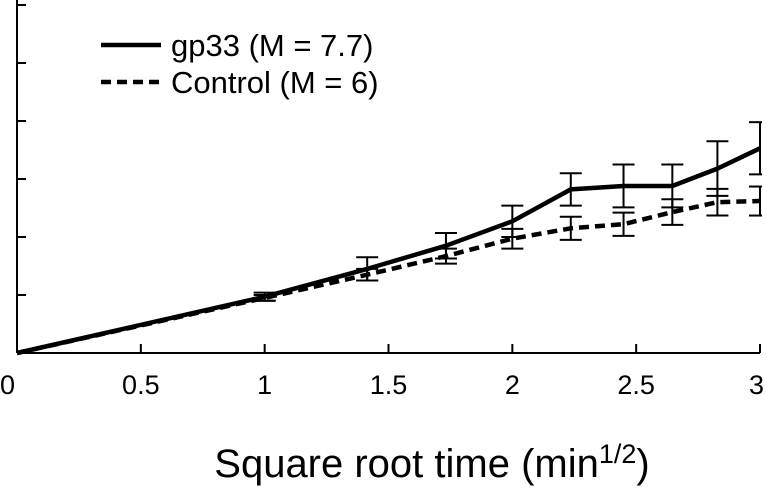 The image size is (767, 500). I want to click on x-tick-label: 1, so click(264, 385).